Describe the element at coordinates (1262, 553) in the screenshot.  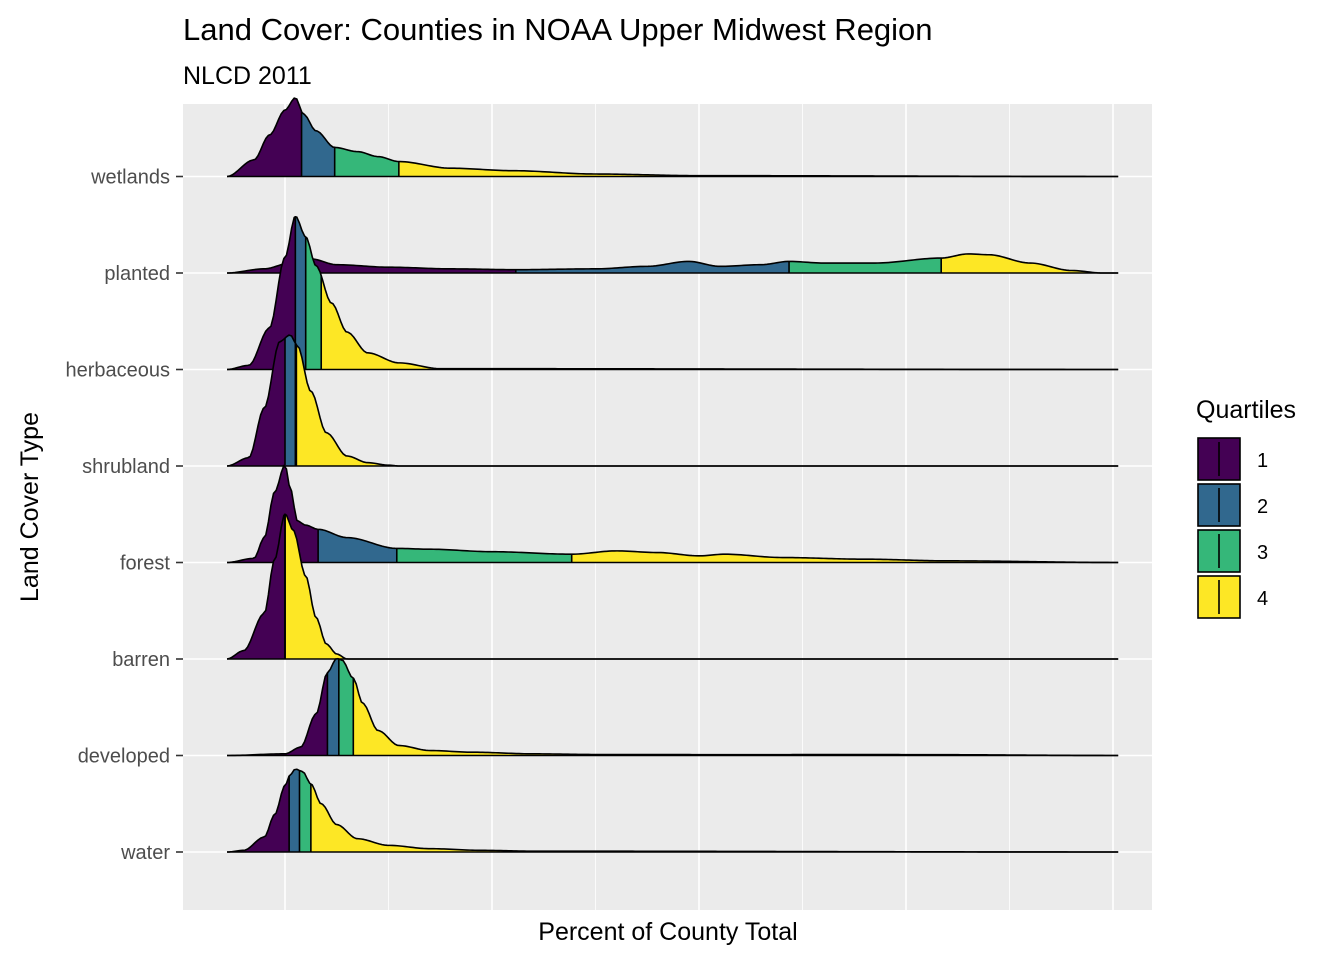
I see `legend-label: 3` at that location.